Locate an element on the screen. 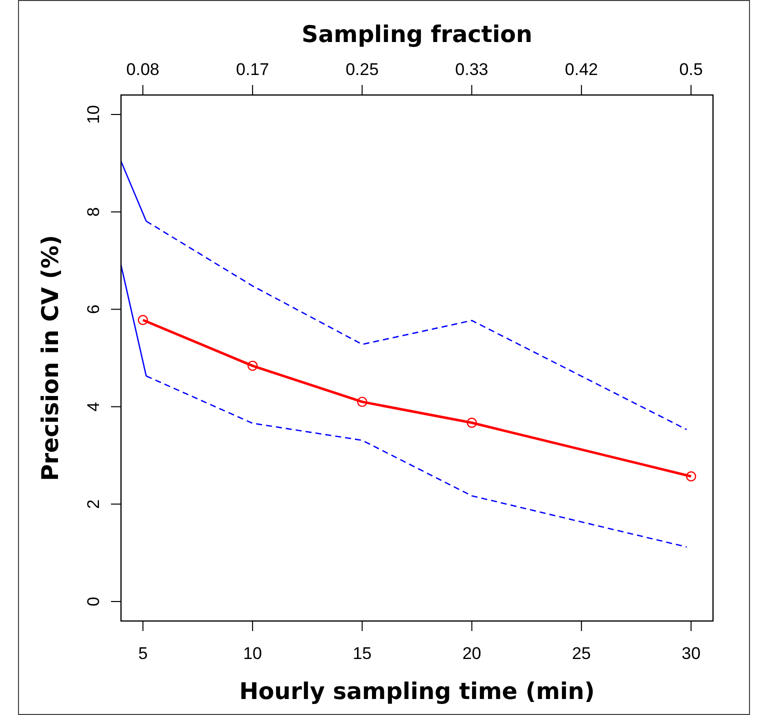  y-tick-label: 2 is located at coordinates (93, 504).